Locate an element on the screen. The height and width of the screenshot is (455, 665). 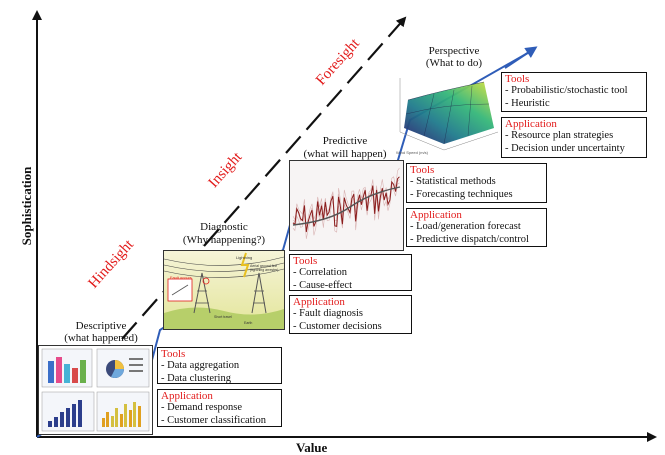
perspective-tools-heading: Tools is located at coordinates (517, 79).